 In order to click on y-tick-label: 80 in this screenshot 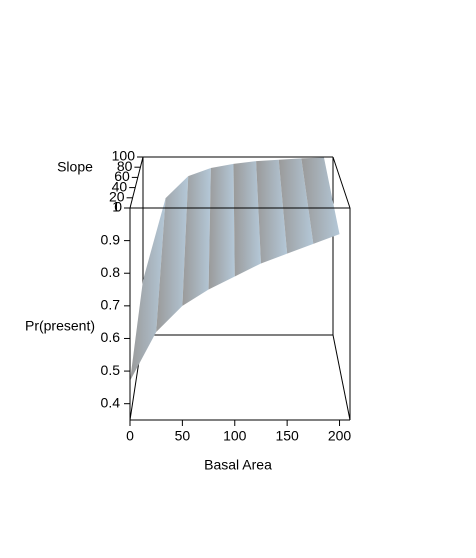, I will do `click(125, 166)`.